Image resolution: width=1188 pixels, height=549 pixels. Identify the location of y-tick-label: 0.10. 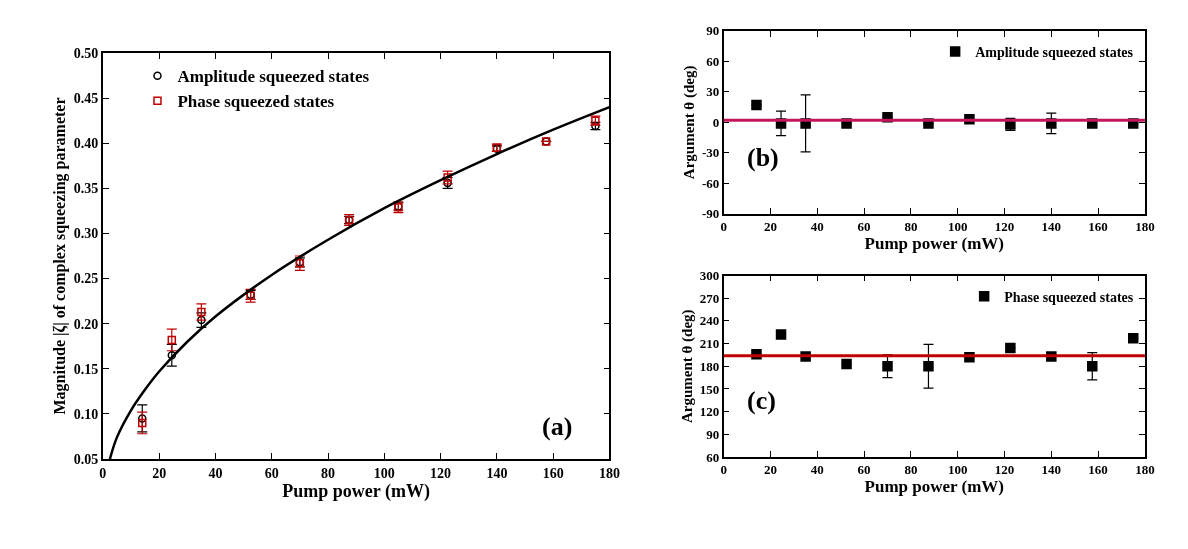
(86, 414).